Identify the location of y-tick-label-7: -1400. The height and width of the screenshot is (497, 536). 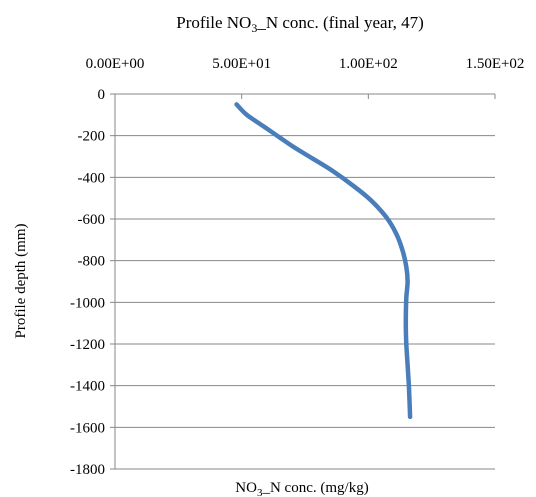
(87, 387).